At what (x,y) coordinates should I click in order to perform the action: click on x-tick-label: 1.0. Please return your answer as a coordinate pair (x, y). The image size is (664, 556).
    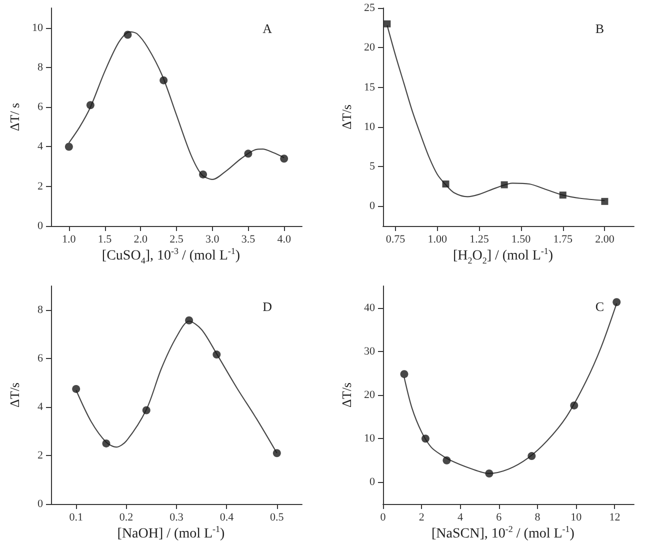
    Looking at the image, I should click on (69, 240).